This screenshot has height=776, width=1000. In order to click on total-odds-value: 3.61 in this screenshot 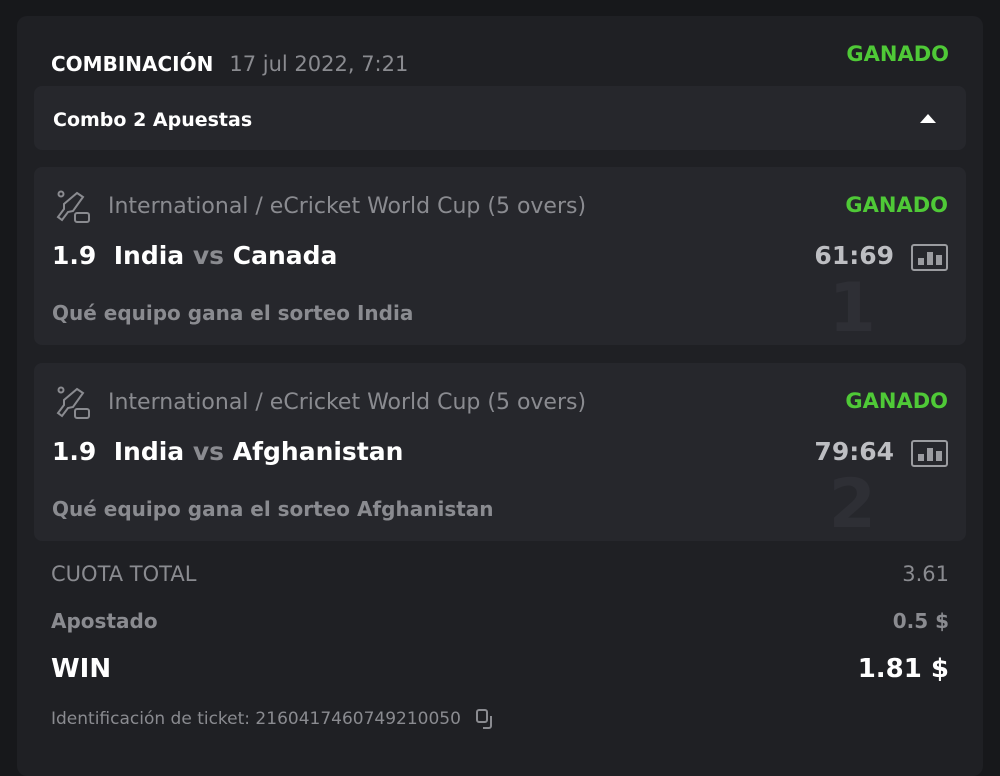, I will do `click(925, 574)`.